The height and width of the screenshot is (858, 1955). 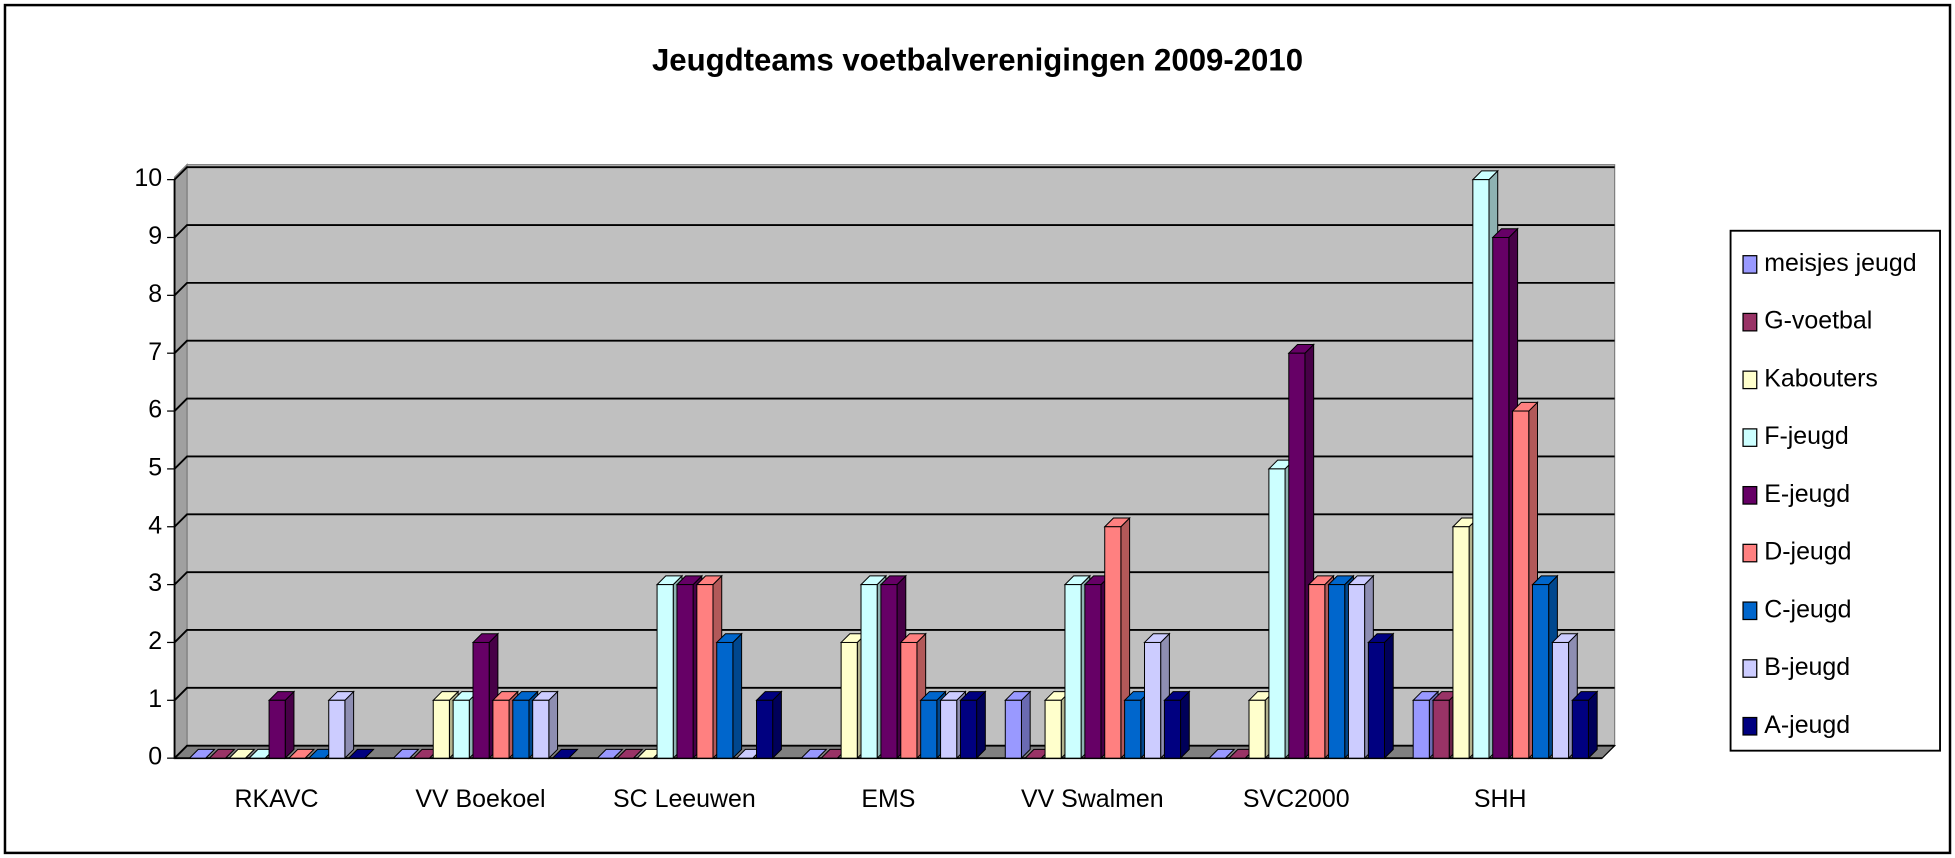 I want to click on y-tick-label: 2, so click(x=155, y=641).